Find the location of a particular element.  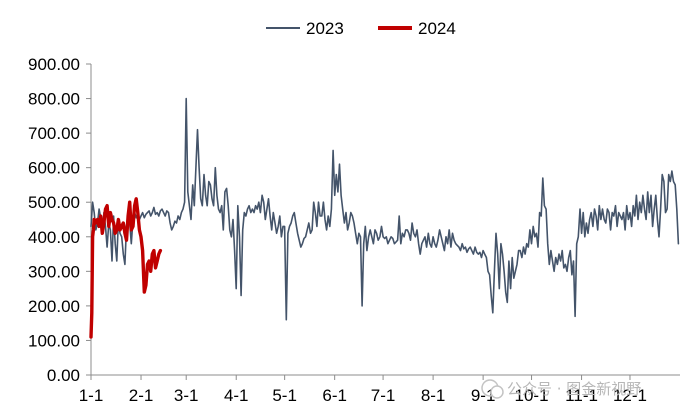

x-tick-label: 10-1 is located at coordinates (532, 395).